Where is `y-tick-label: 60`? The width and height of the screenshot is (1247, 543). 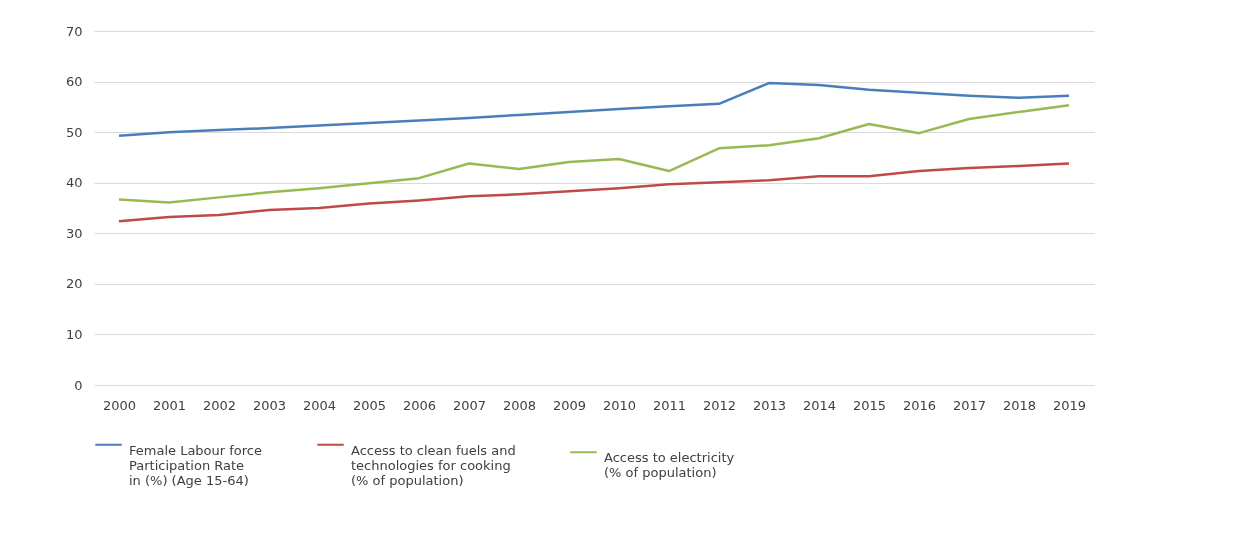
y-tick-label: 60 is located at coordinates (74, 82).